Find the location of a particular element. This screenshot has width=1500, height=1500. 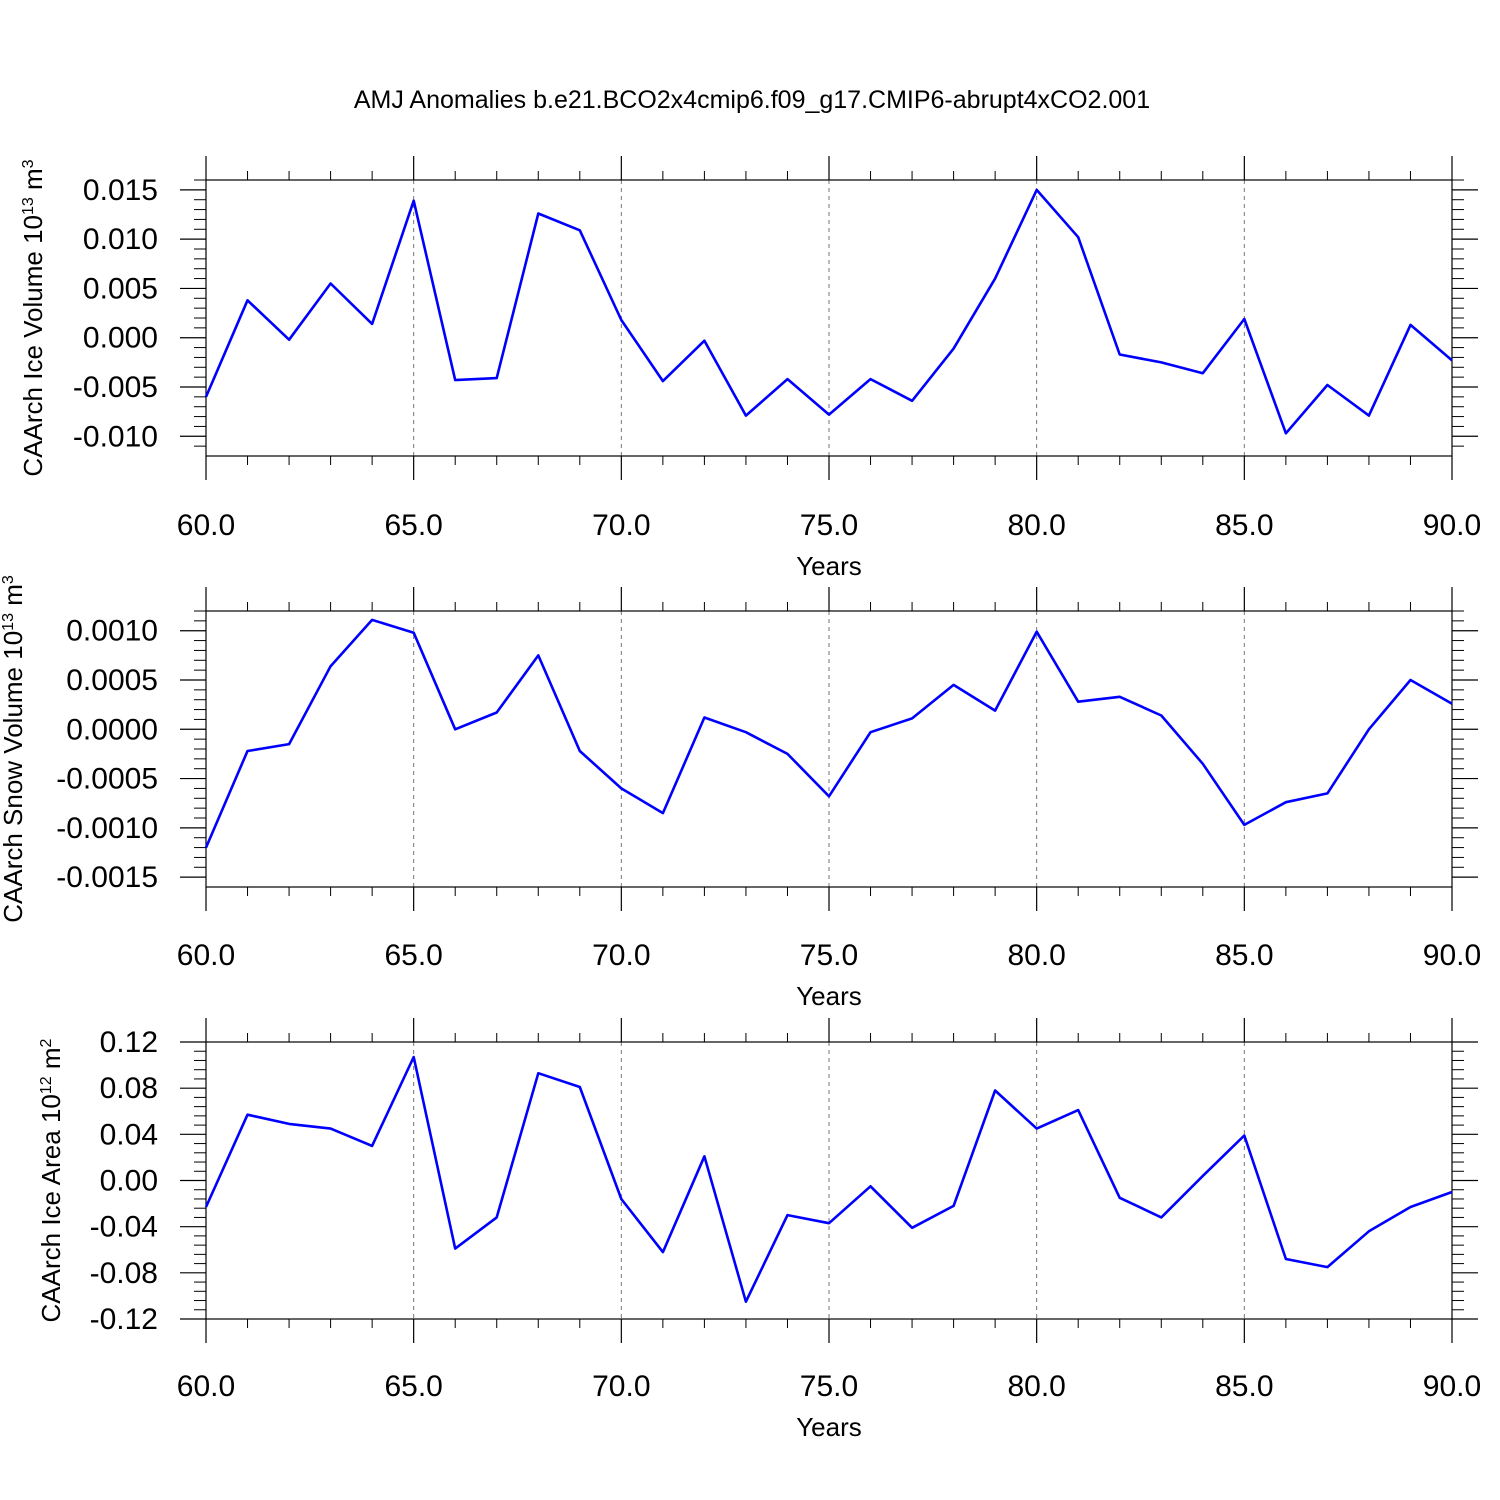

y-axis-label: CAArch Ice Volume 1013 m3 is located at coordinates (33, 317).